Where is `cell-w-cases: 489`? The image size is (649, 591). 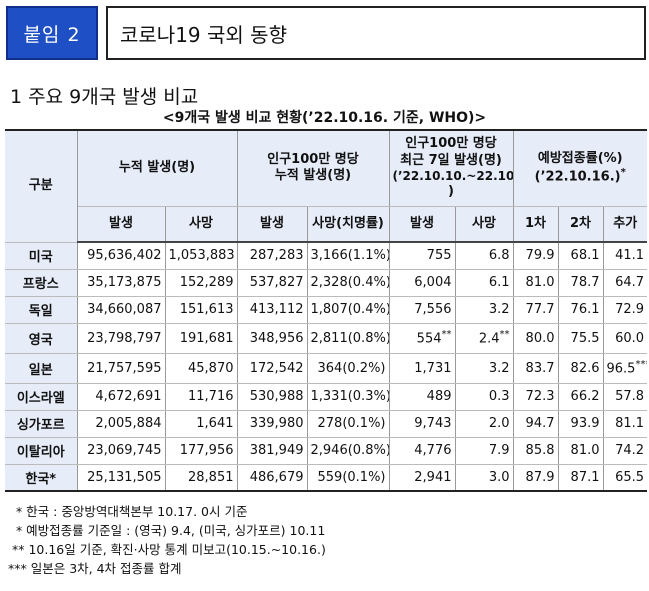 cell-w-cases: 489 is located at coordinates (422, 397).